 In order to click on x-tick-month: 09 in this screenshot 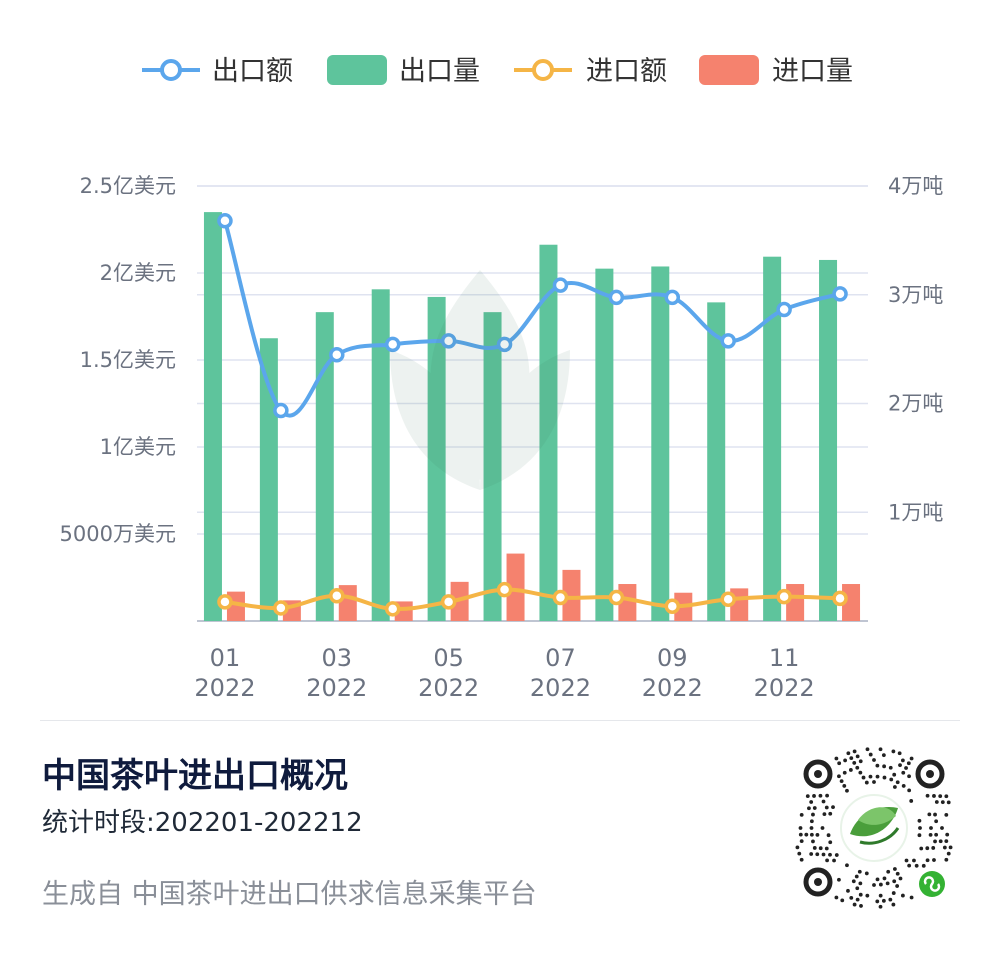, I will do `click(672, 658)`.